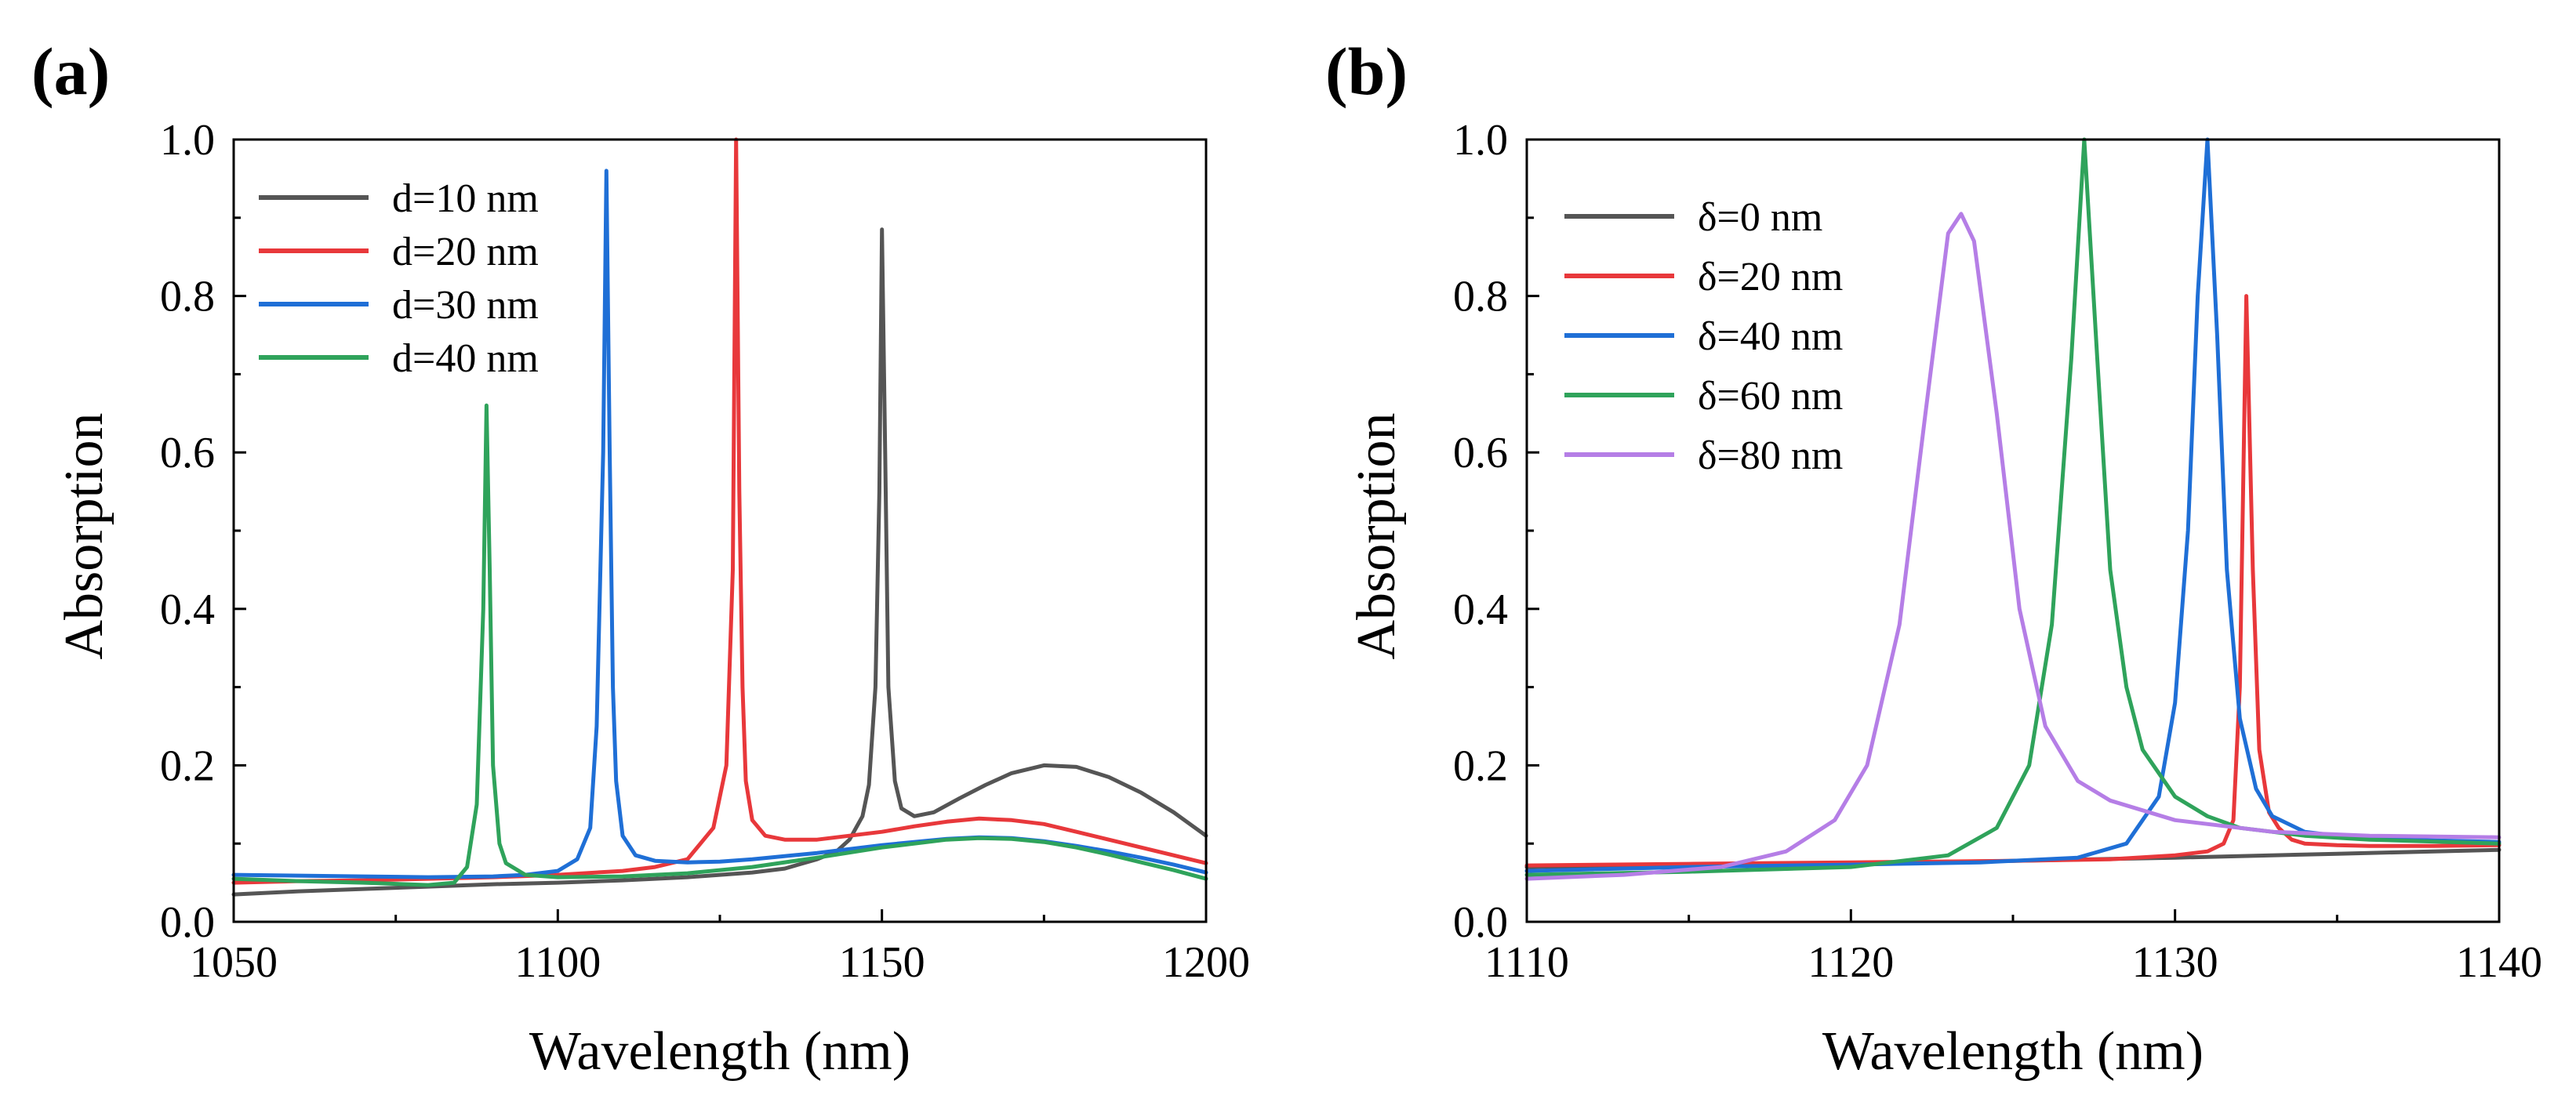 The height and width of the screenshot is (1106, 2576). I want to click on legend-label-a-1: d=10 nm, so click(466, 198).